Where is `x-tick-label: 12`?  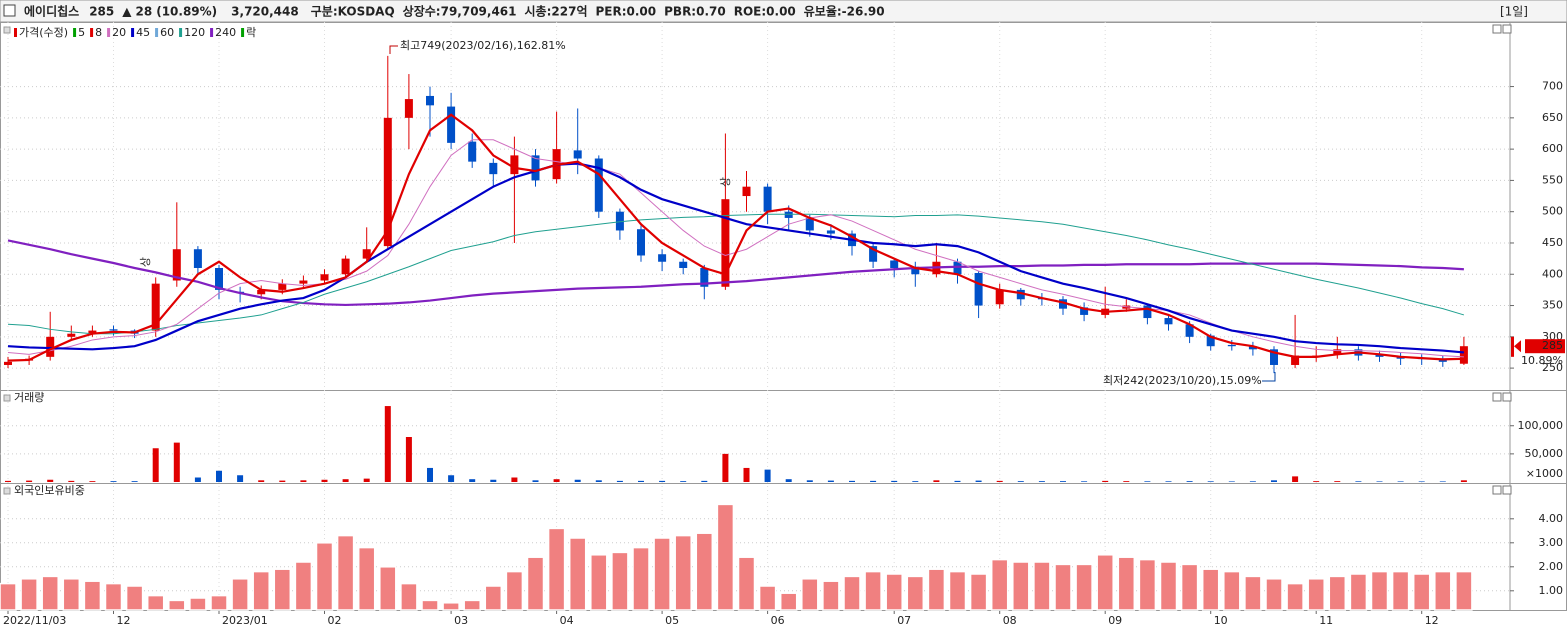
x-tick-label: 12 is located at coordinates (124, 620).